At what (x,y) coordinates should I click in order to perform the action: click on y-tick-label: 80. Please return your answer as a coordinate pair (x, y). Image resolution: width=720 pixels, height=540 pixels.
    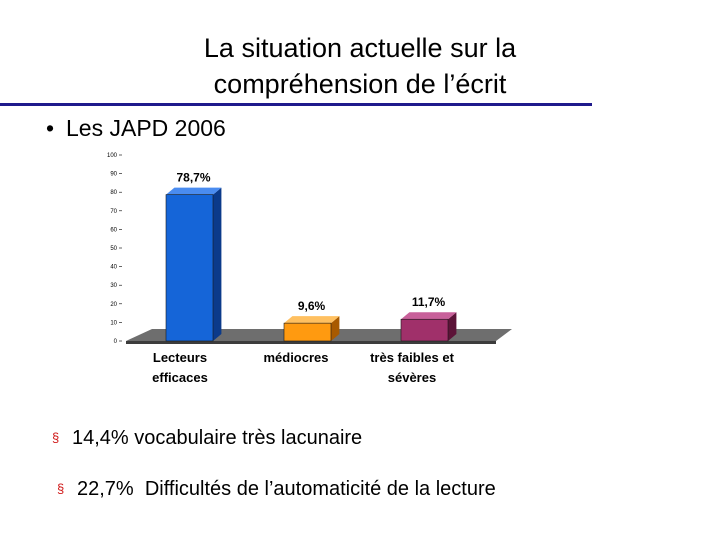
    Looking at the image, I should click on (113, 193).